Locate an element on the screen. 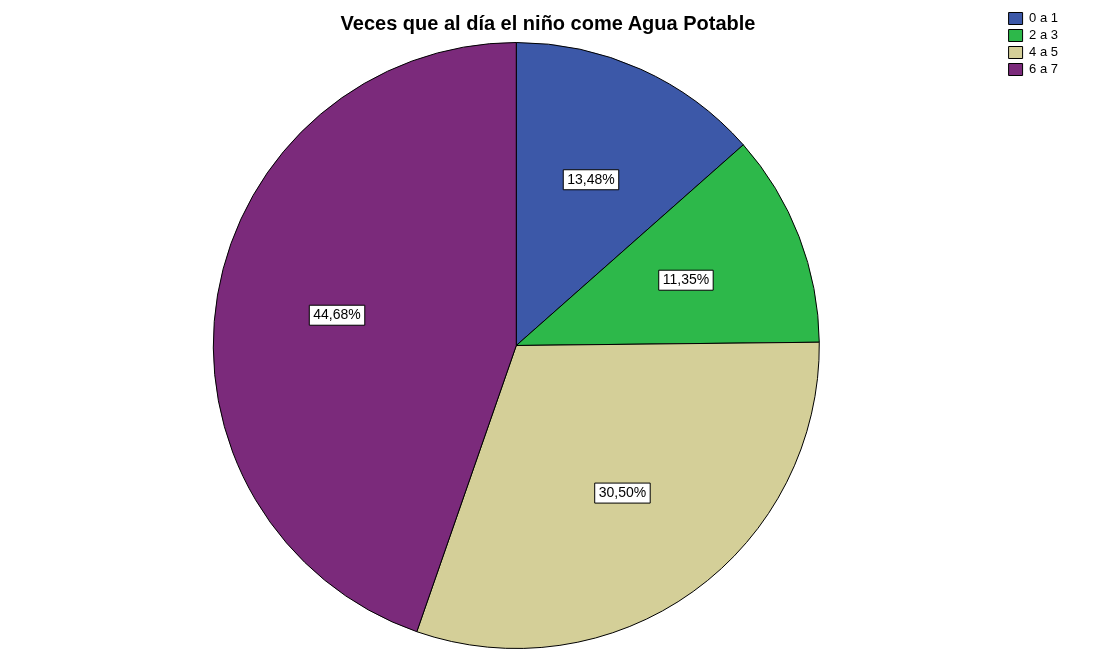 This screenshot has height=663, width=1099. data-label: 30,50% is located at coordinates (622, 491).